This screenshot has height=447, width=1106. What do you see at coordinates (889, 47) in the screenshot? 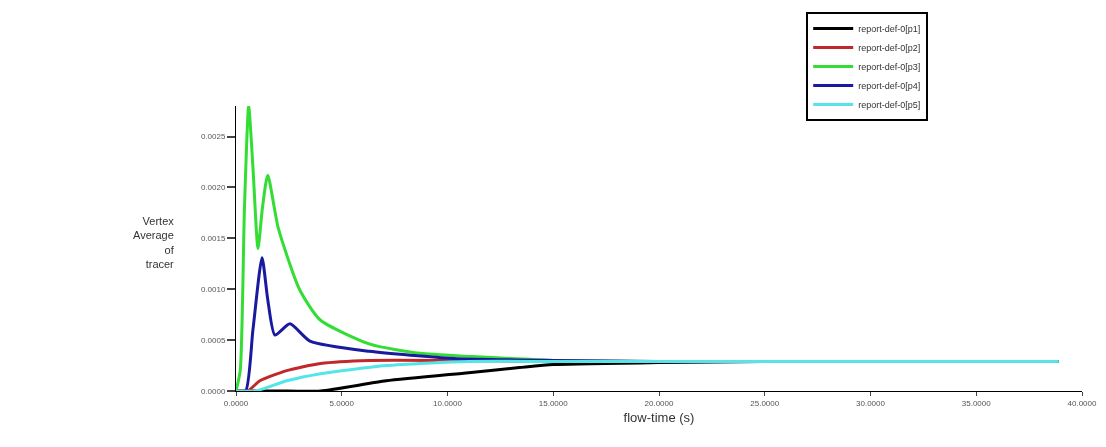
I see `legend-label: report-def-0[p2]` at bounding box center [889, 47].